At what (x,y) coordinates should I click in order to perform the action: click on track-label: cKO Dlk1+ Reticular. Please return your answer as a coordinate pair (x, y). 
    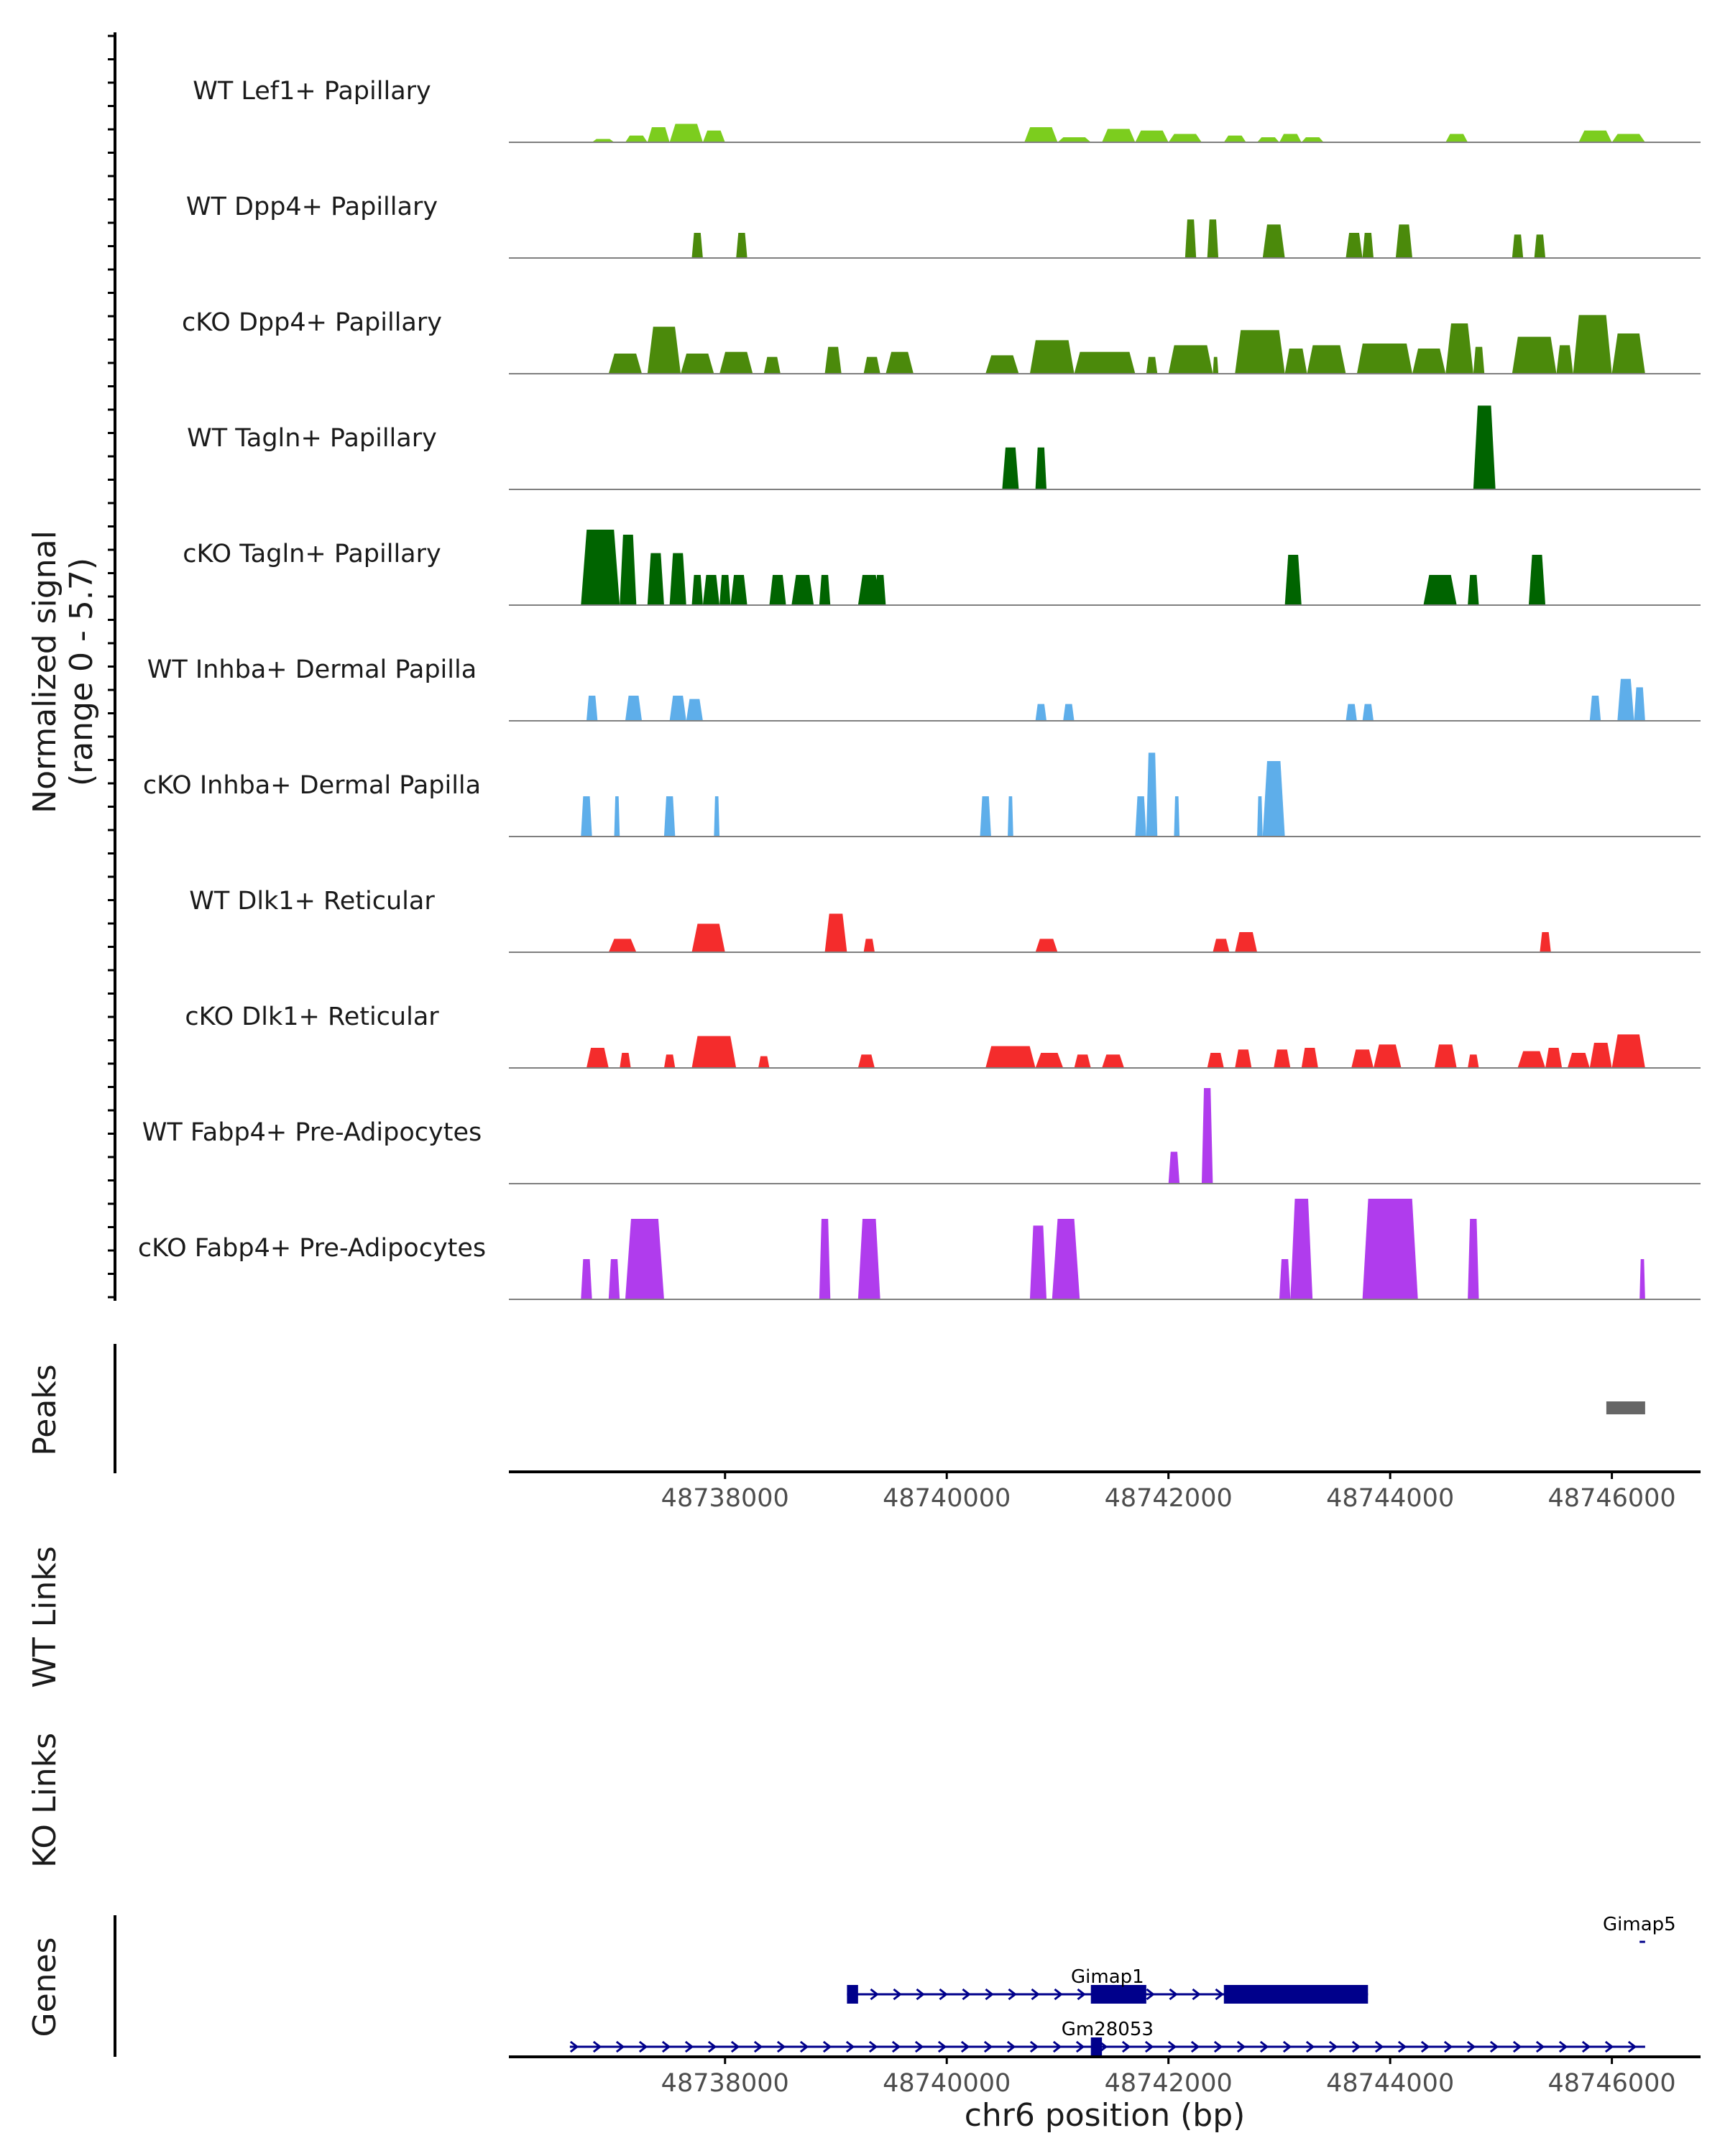
    Looking at the image, I should click on (312, 1017).